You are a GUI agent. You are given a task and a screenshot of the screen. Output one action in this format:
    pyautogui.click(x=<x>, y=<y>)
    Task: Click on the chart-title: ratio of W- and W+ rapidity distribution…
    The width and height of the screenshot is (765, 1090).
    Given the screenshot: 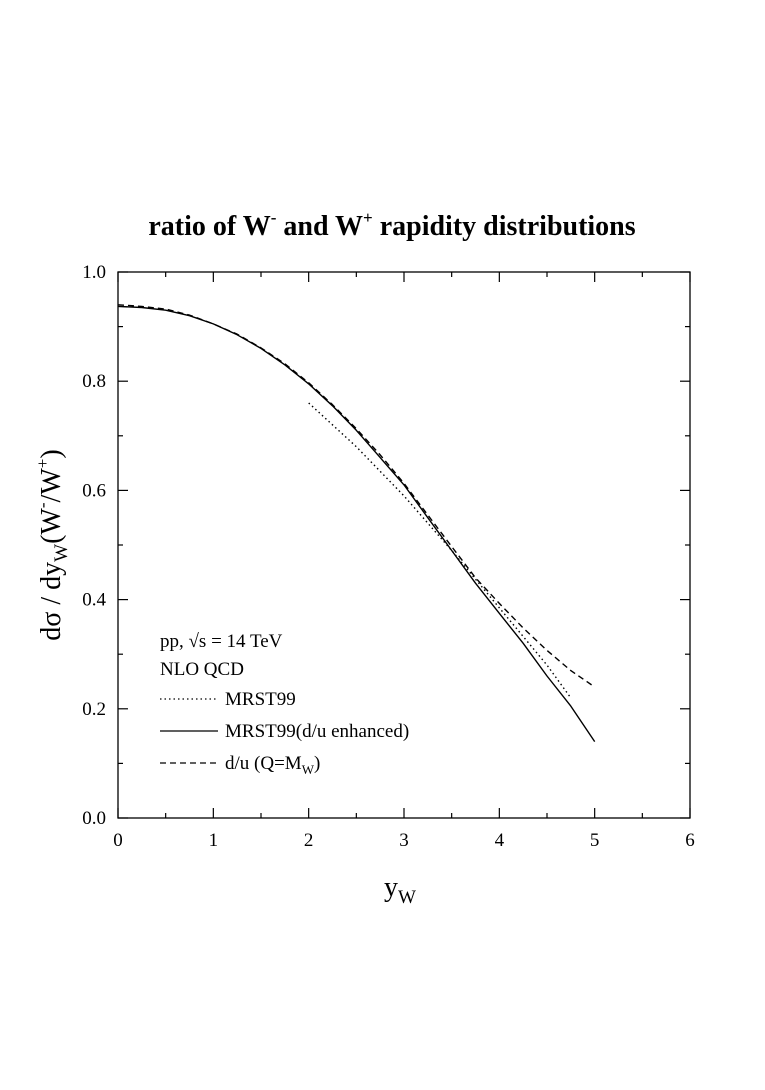 What is the action you would take?
    pyautogui.click(x=391, y=225)
    